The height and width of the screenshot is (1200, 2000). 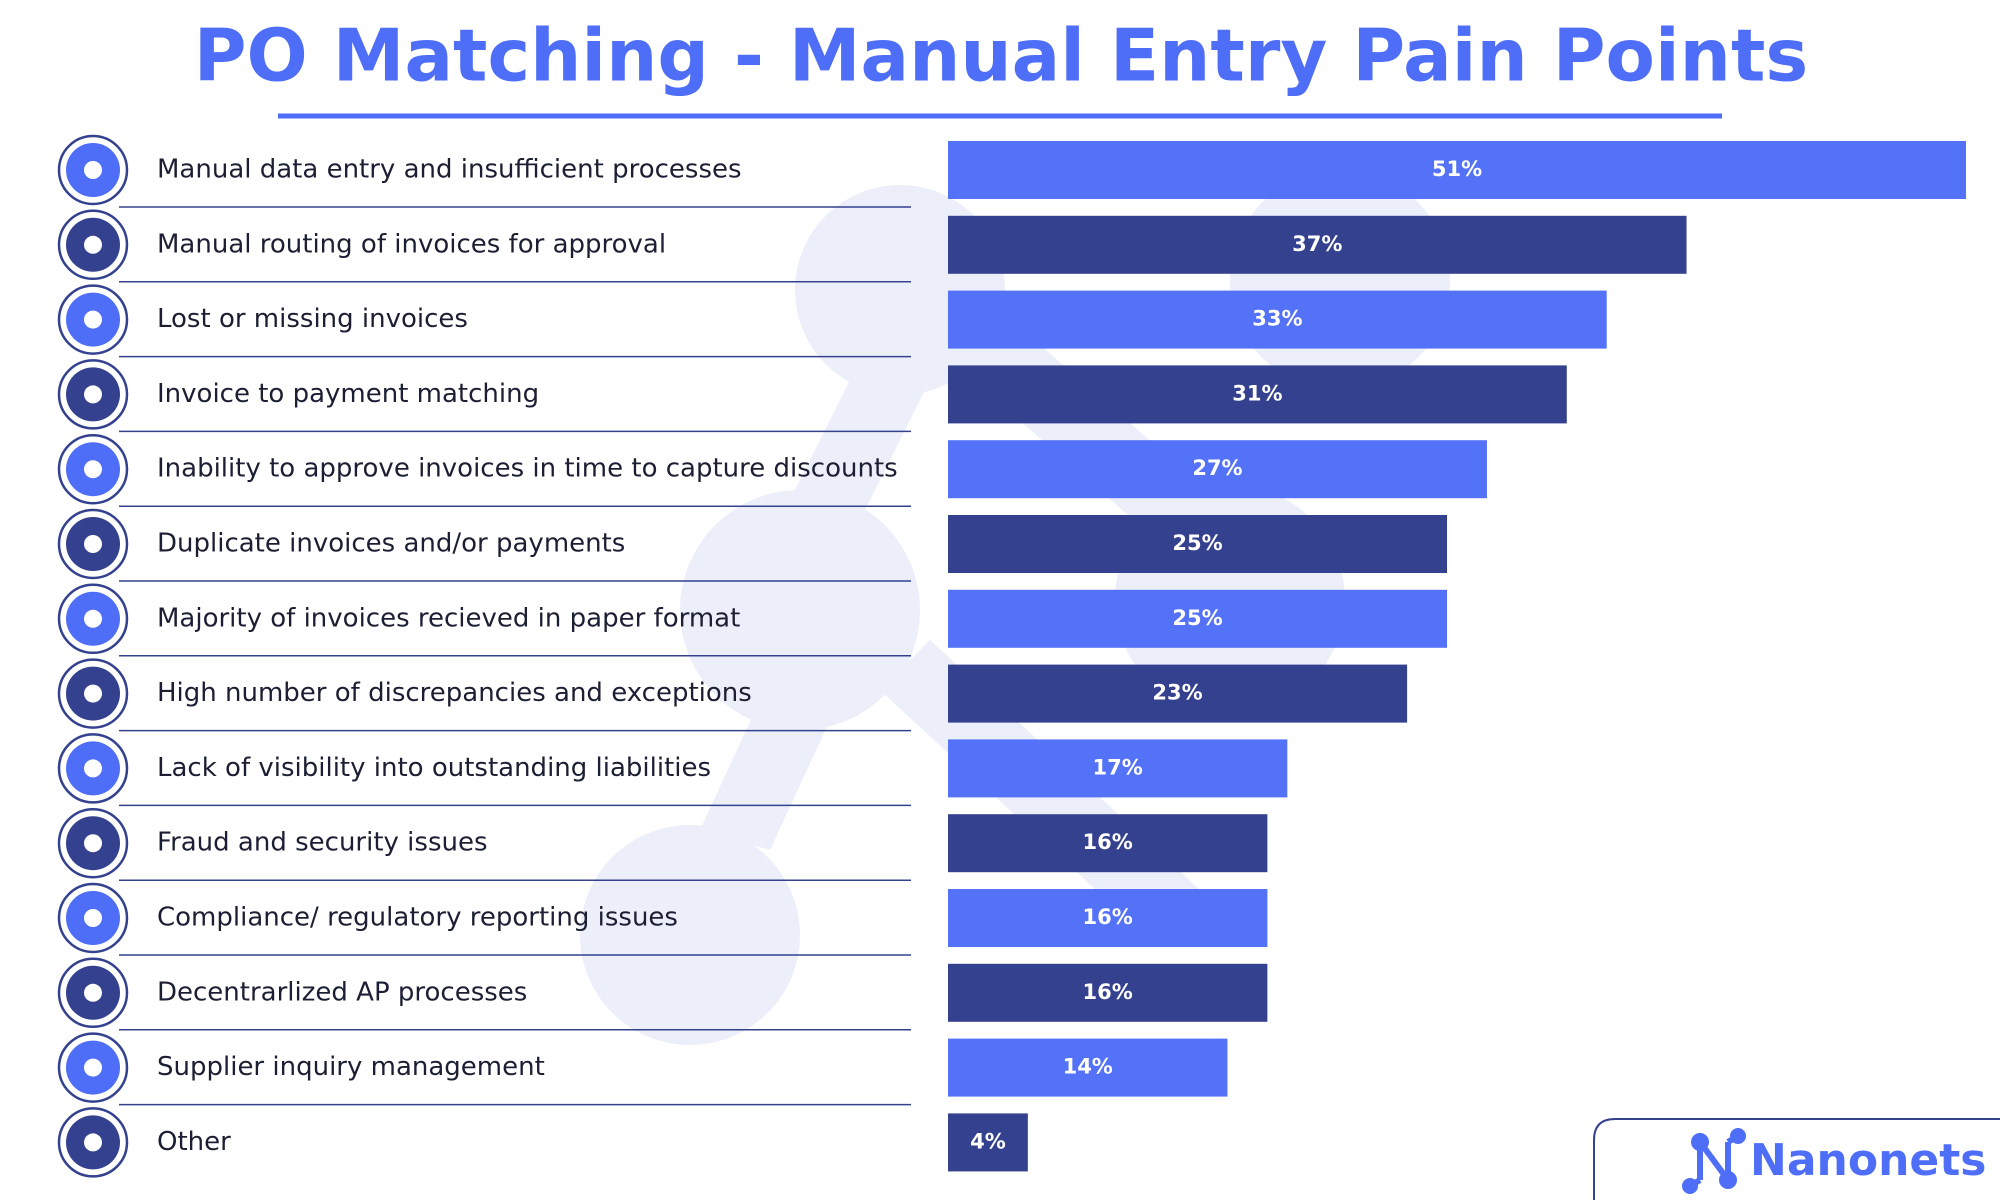 What do you see at coordinates (322, 843) in the screenshot?
I see `category-label: Fraud and security issues` at bounding box center [322, 843].